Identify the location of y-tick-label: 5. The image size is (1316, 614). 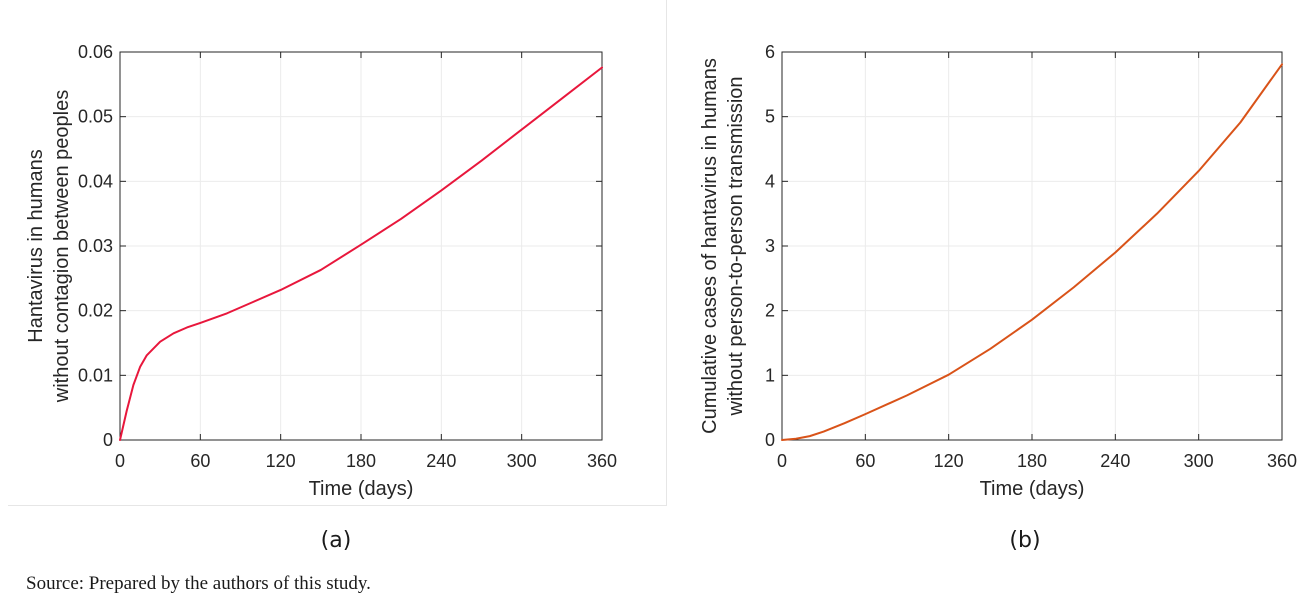
(770, 117).